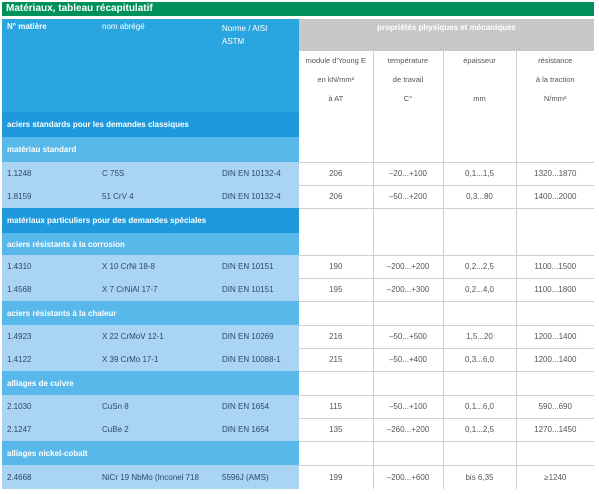 This screenshot has width=599, height=494. What do you see at coordinates (555, 196) in the screenshot?
I see `cell-strength: 1400...2000` at bounding box center [555, 196].